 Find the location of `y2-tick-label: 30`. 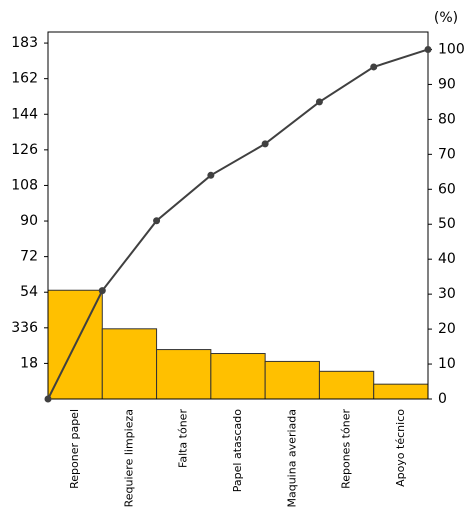

y2-tick-label: 30 is located at coordinates (447, 294).